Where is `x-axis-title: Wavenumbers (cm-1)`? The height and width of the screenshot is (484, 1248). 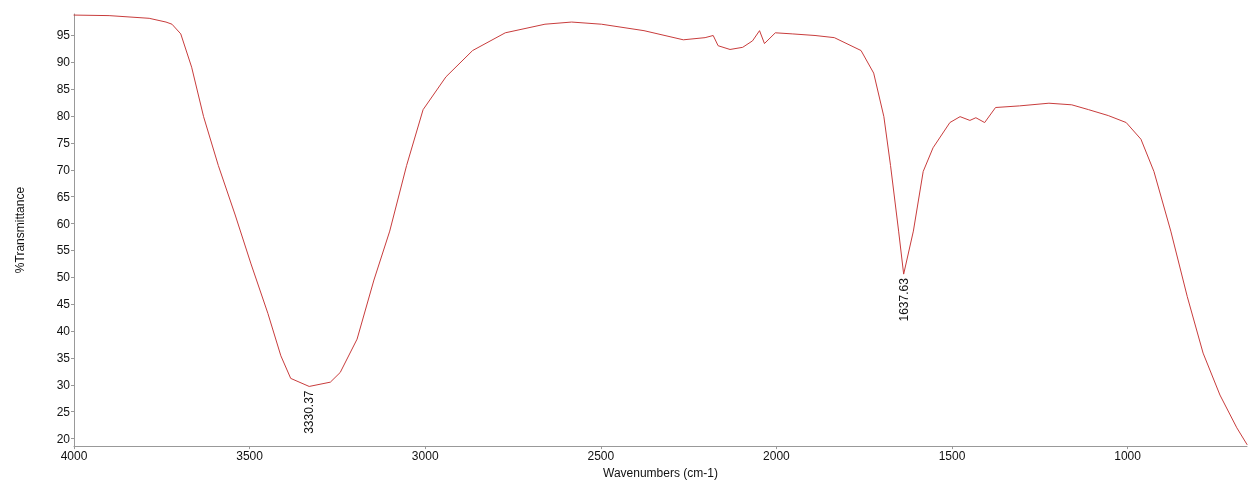 x-axis-title: Wavenumbers (cm-1) is located at coordinates (660, 473).